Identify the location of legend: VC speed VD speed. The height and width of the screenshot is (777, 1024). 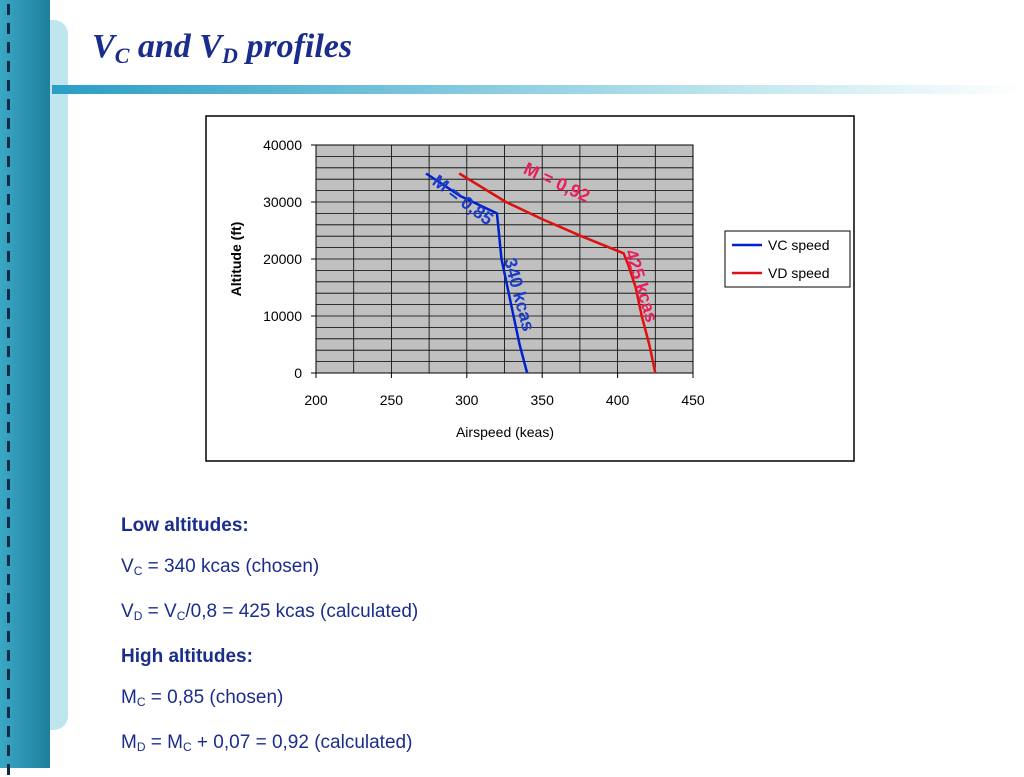
(787, 259).